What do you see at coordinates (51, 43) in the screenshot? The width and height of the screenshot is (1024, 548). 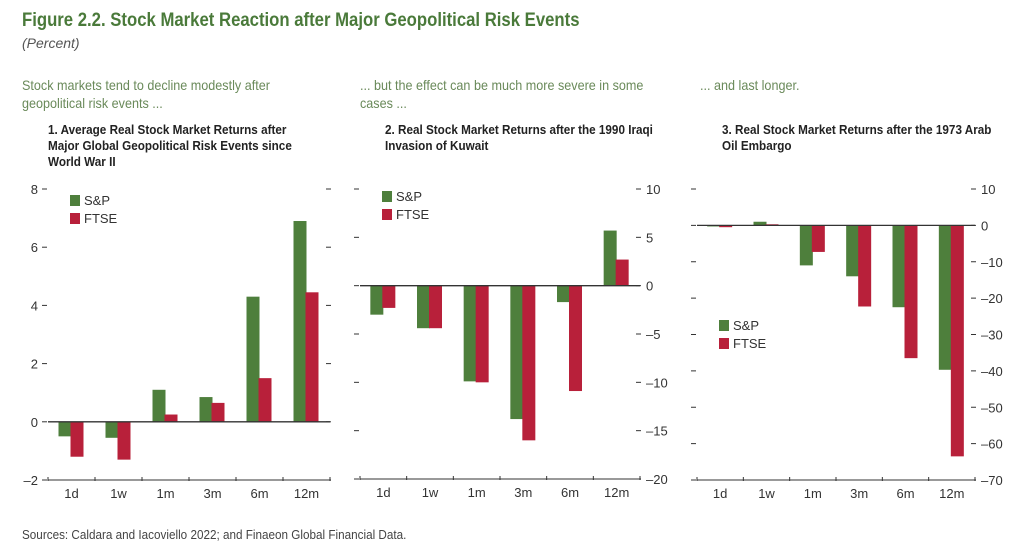 I see `figure-unit: (Percent)` at bounding box center [51, 43].